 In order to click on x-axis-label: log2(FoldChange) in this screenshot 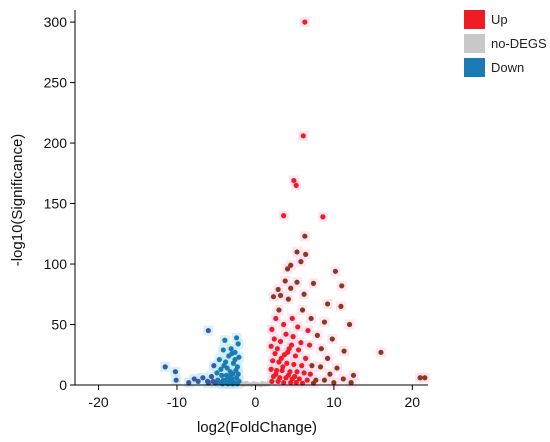, I will do `click(257, 427)`.